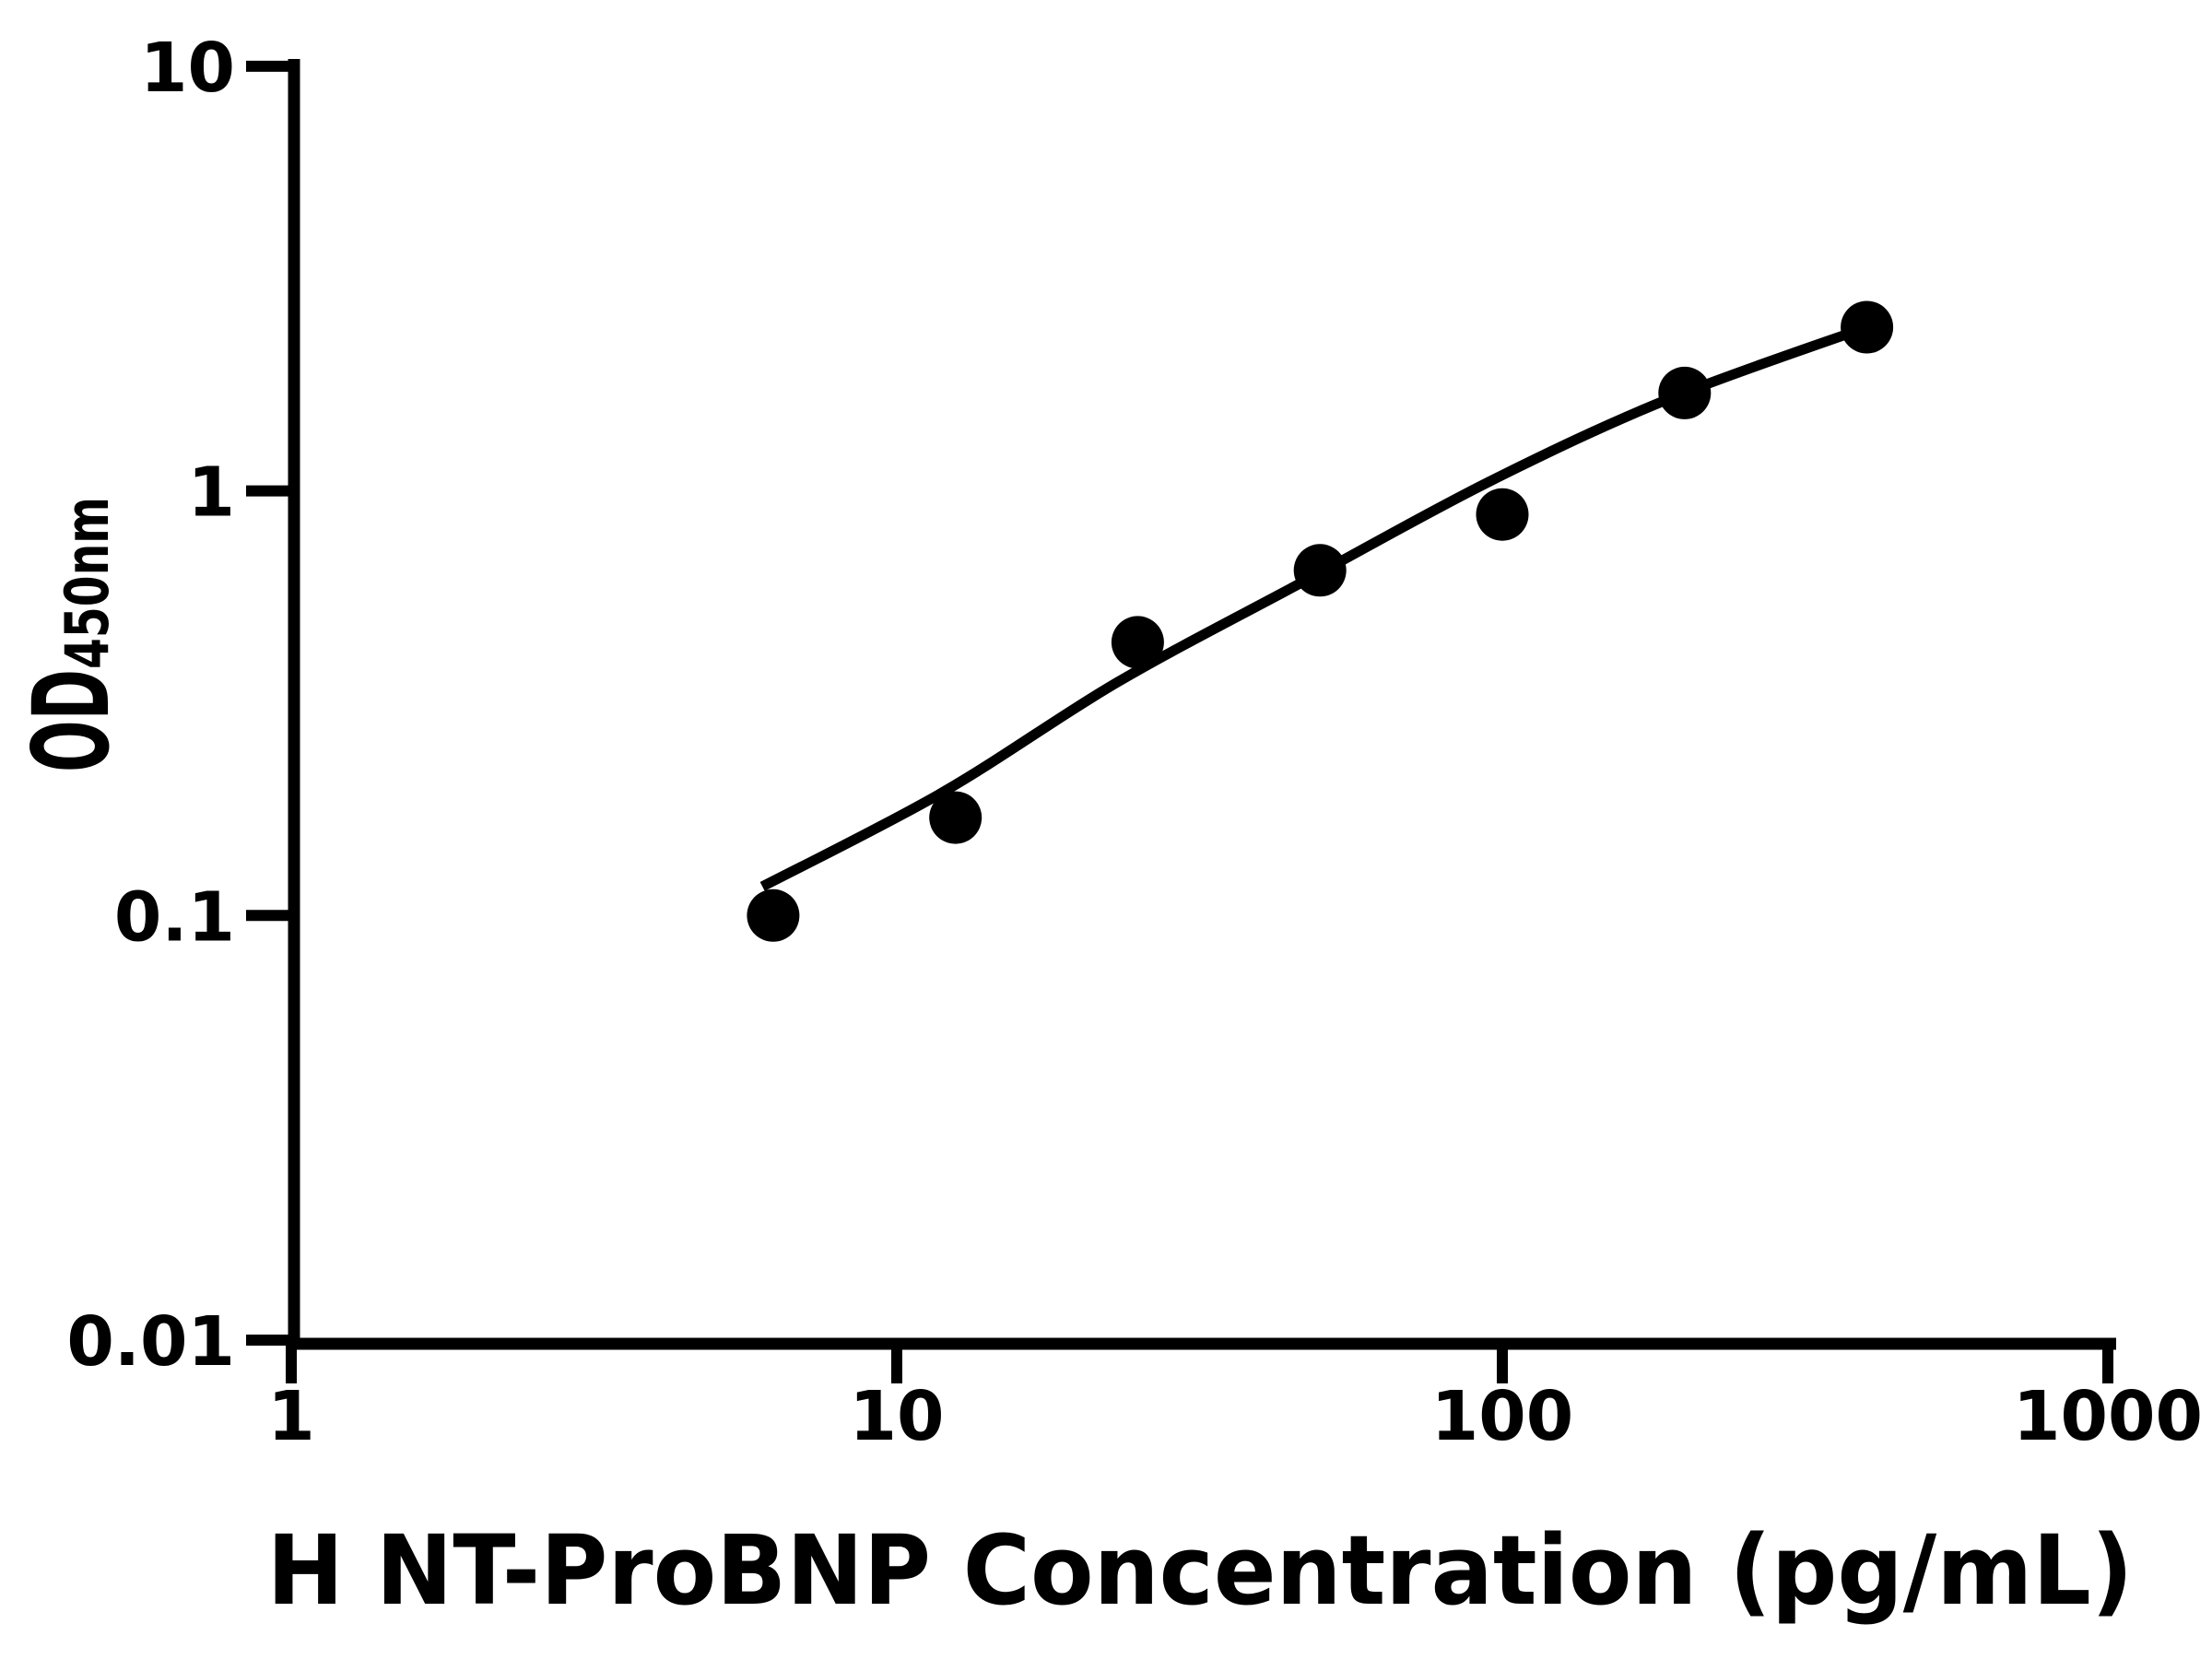 The image size is (2212, 1659). Describe the element at coordinates (2108, 1416) in the screenshot. I see `x-tick-label: 1000` at that location.